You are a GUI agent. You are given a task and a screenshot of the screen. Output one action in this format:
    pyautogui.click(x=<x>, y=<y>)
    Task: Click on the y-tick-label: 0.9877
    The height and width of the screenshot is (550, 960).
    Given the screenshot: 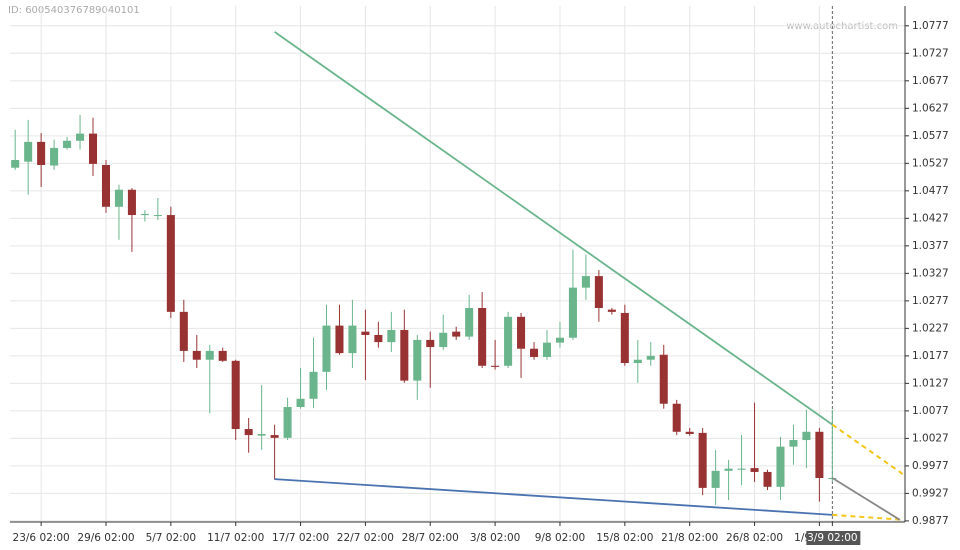 What is the action you would take?
    pyautogui.click(x=930, y=521)
    